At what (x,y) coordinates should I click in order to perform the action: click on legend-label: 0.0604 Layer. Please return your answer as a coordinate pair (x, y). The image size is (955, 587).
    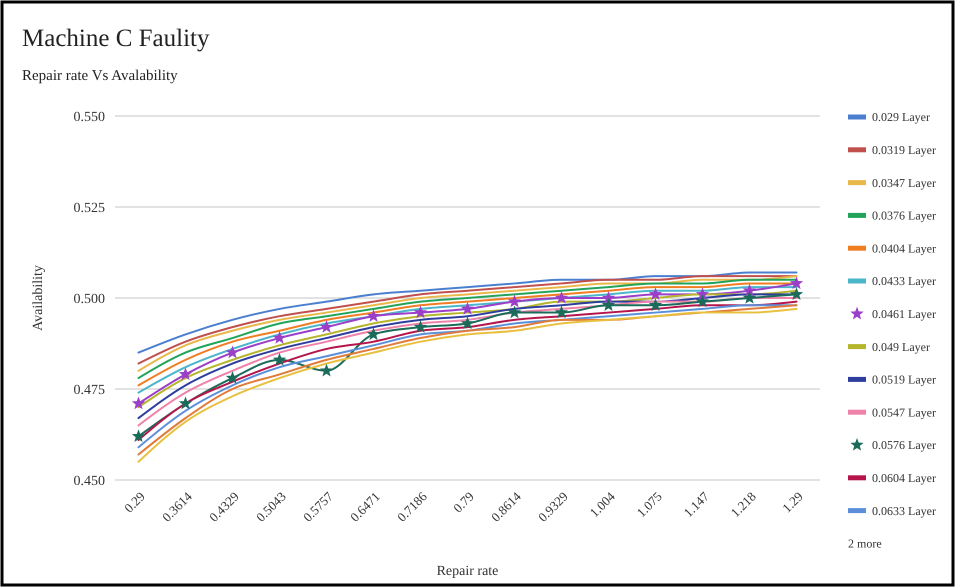
    Looking at the image, I should click on (904, 478).